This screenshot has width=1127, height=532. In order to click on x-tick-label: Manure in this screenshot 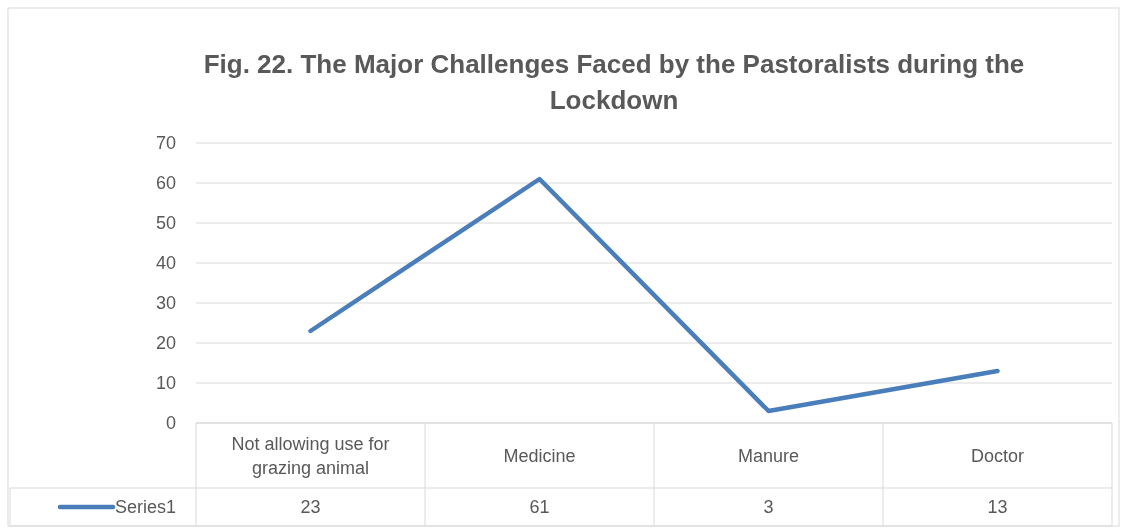, I will do `click(768, 455)`.